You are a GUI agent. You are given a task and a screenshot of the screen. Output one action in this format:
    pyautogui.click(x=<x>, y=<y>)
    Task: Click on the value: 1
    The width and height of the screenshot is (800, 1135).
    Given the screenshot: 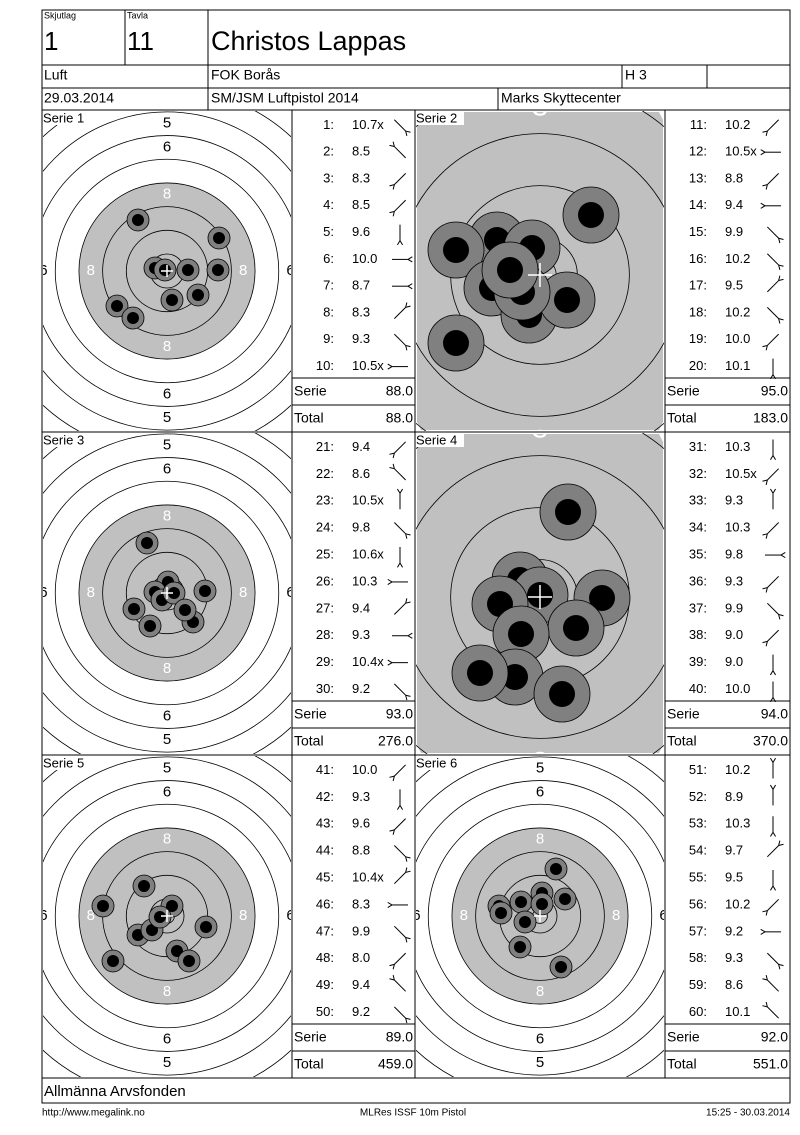 What is the action you would take?
    pyautogui.click(x=51, y=41)
    